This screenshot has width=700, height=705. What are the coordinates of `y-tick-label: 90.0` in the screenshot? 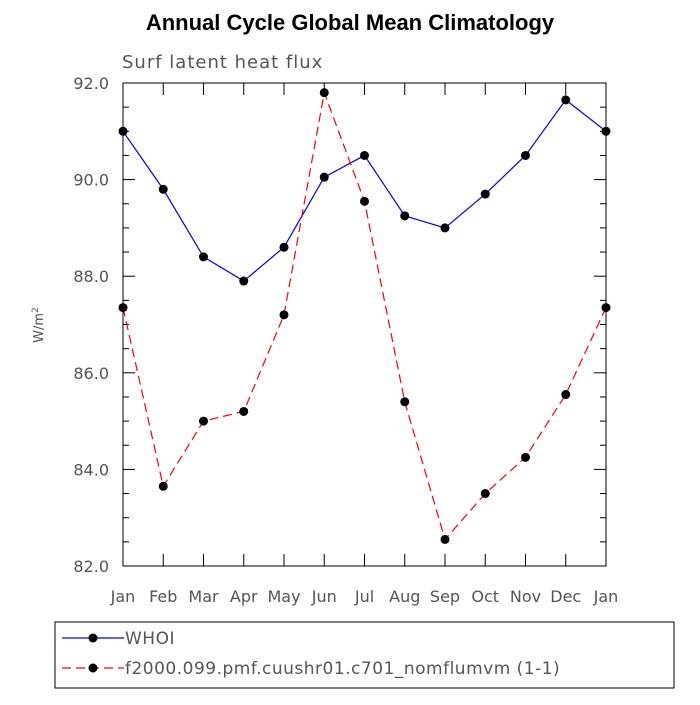 It's located at (91, 180).